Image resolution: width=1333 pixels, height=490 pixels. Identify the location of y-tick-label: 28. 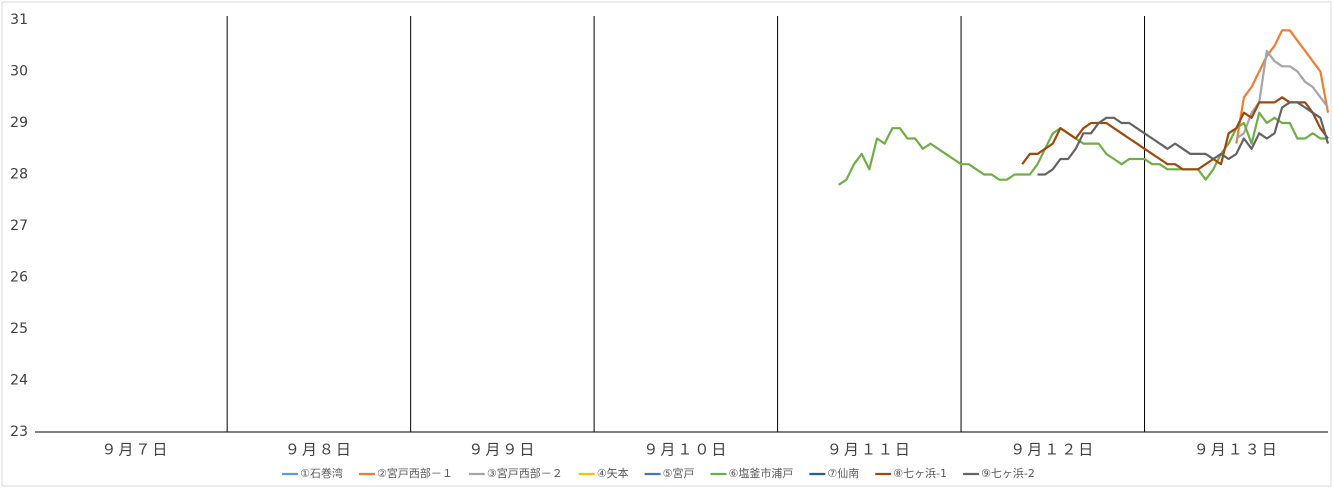
(19, 175).